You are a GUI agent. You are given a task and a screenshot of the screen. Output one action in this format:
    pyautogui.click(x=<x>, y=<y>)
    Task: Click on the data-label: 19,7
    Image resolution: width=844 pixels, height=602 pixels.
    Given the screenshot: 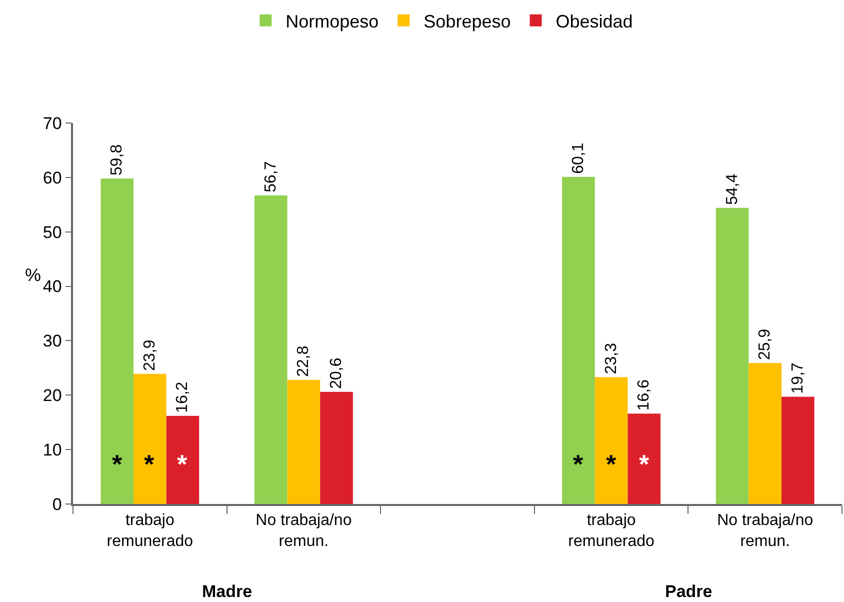 What is the action you would take?
    pyautogui.click(x=797, y=378)
    